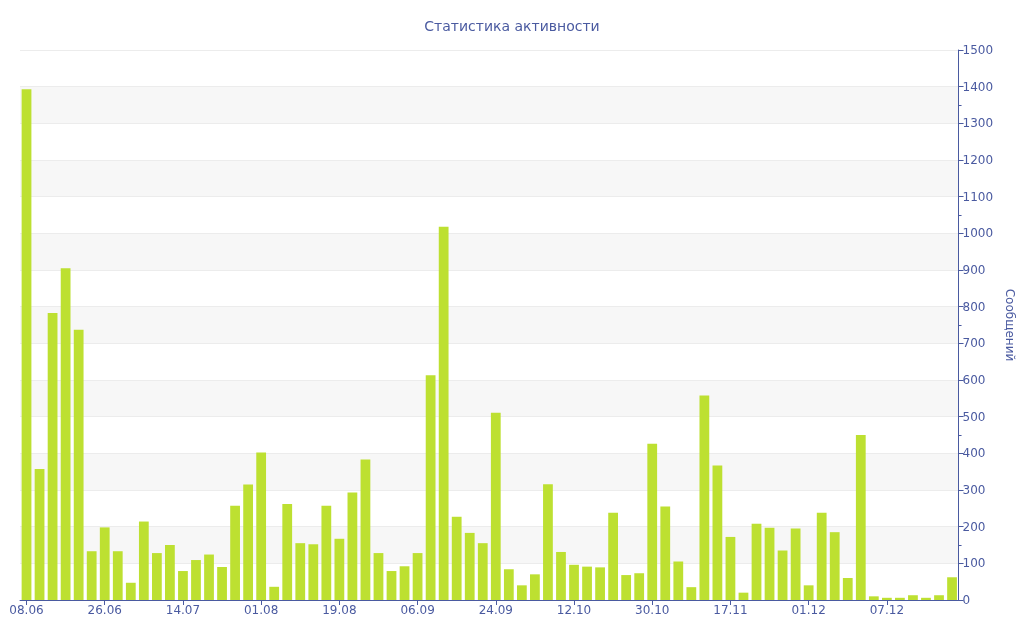 The image size is (1024, 640). I want to click on x-tick-label: 30.10, so click(652, 610).